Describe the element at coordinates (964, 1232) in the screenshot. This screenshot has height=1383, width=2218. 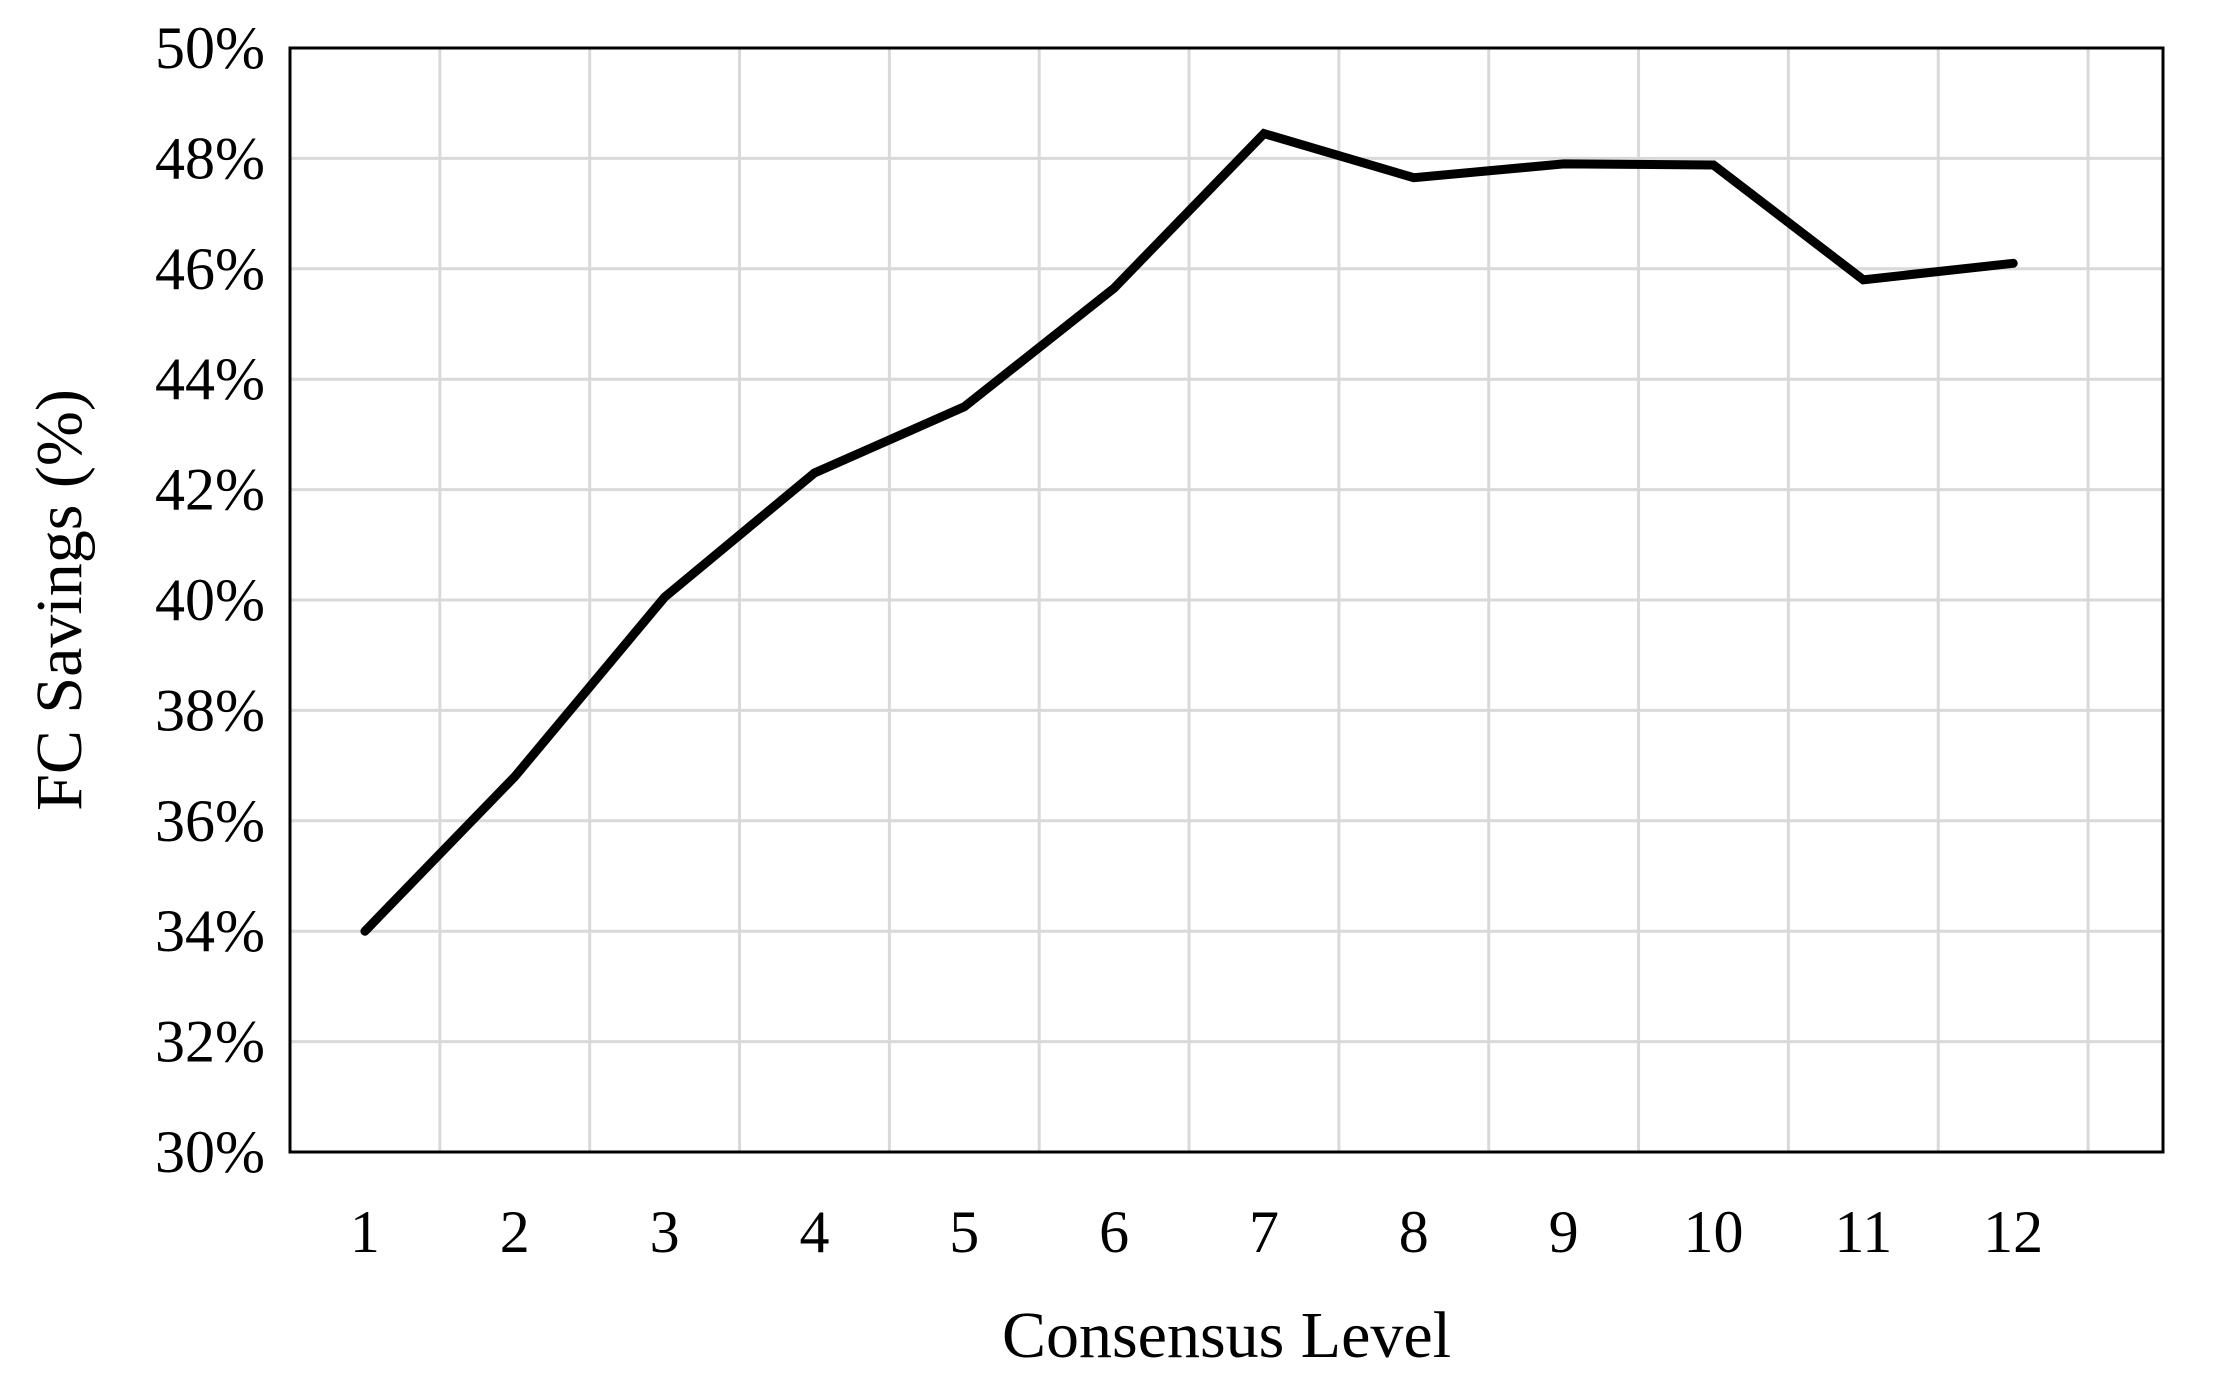
I see `x-tick-label: 5` at that location.